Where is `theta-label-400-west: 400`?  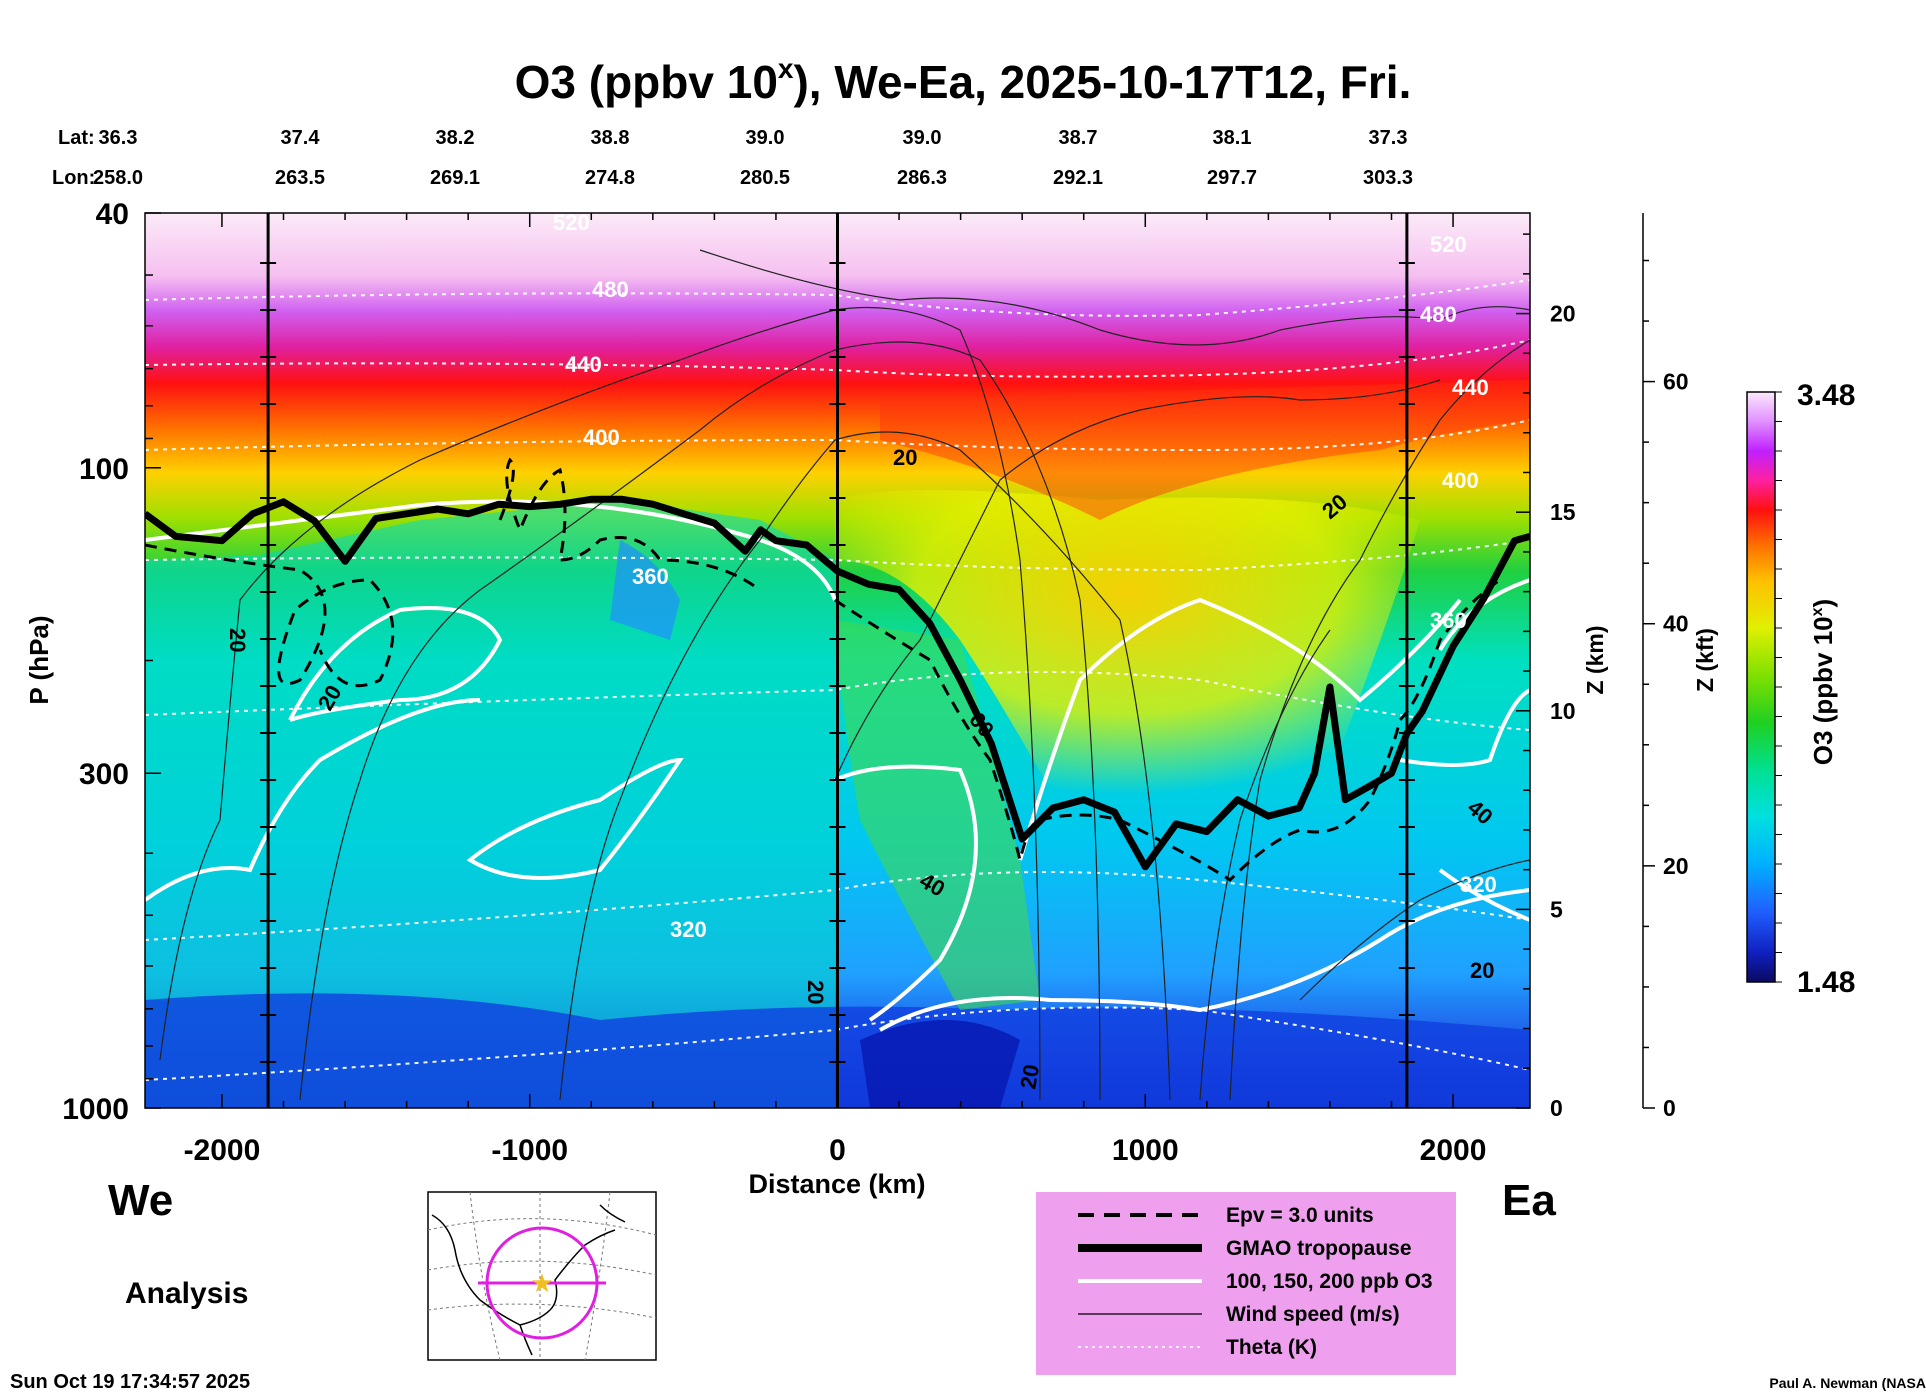
theta-label-400-west: 400 is located at coordinates (601, 437).